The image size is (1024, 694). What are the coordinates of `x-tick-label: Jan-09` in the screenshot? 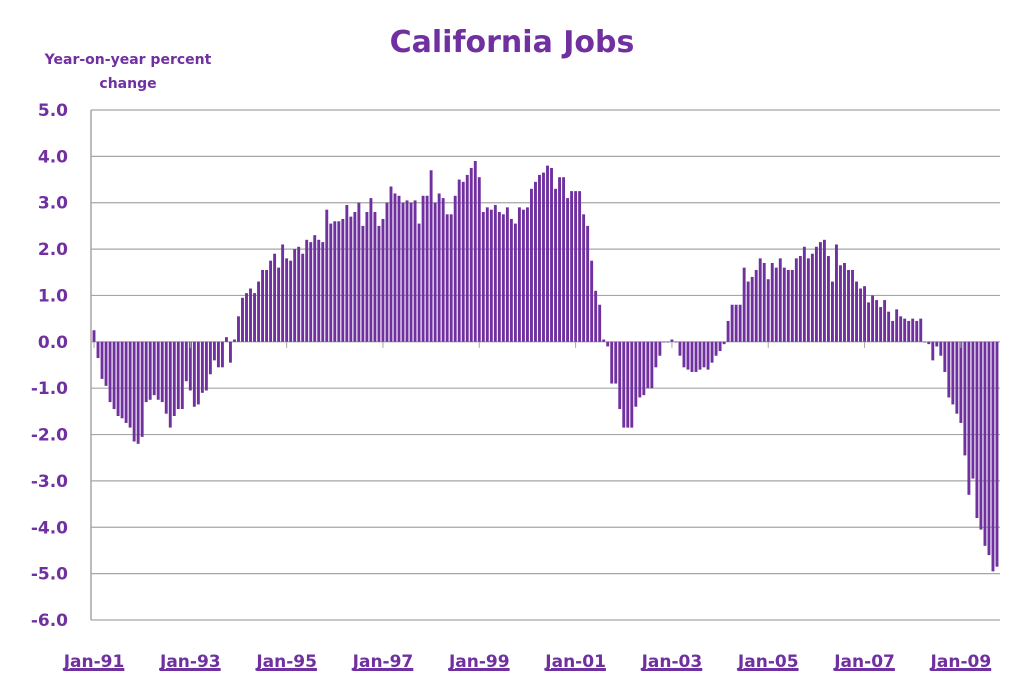 It's located at (961, 662).